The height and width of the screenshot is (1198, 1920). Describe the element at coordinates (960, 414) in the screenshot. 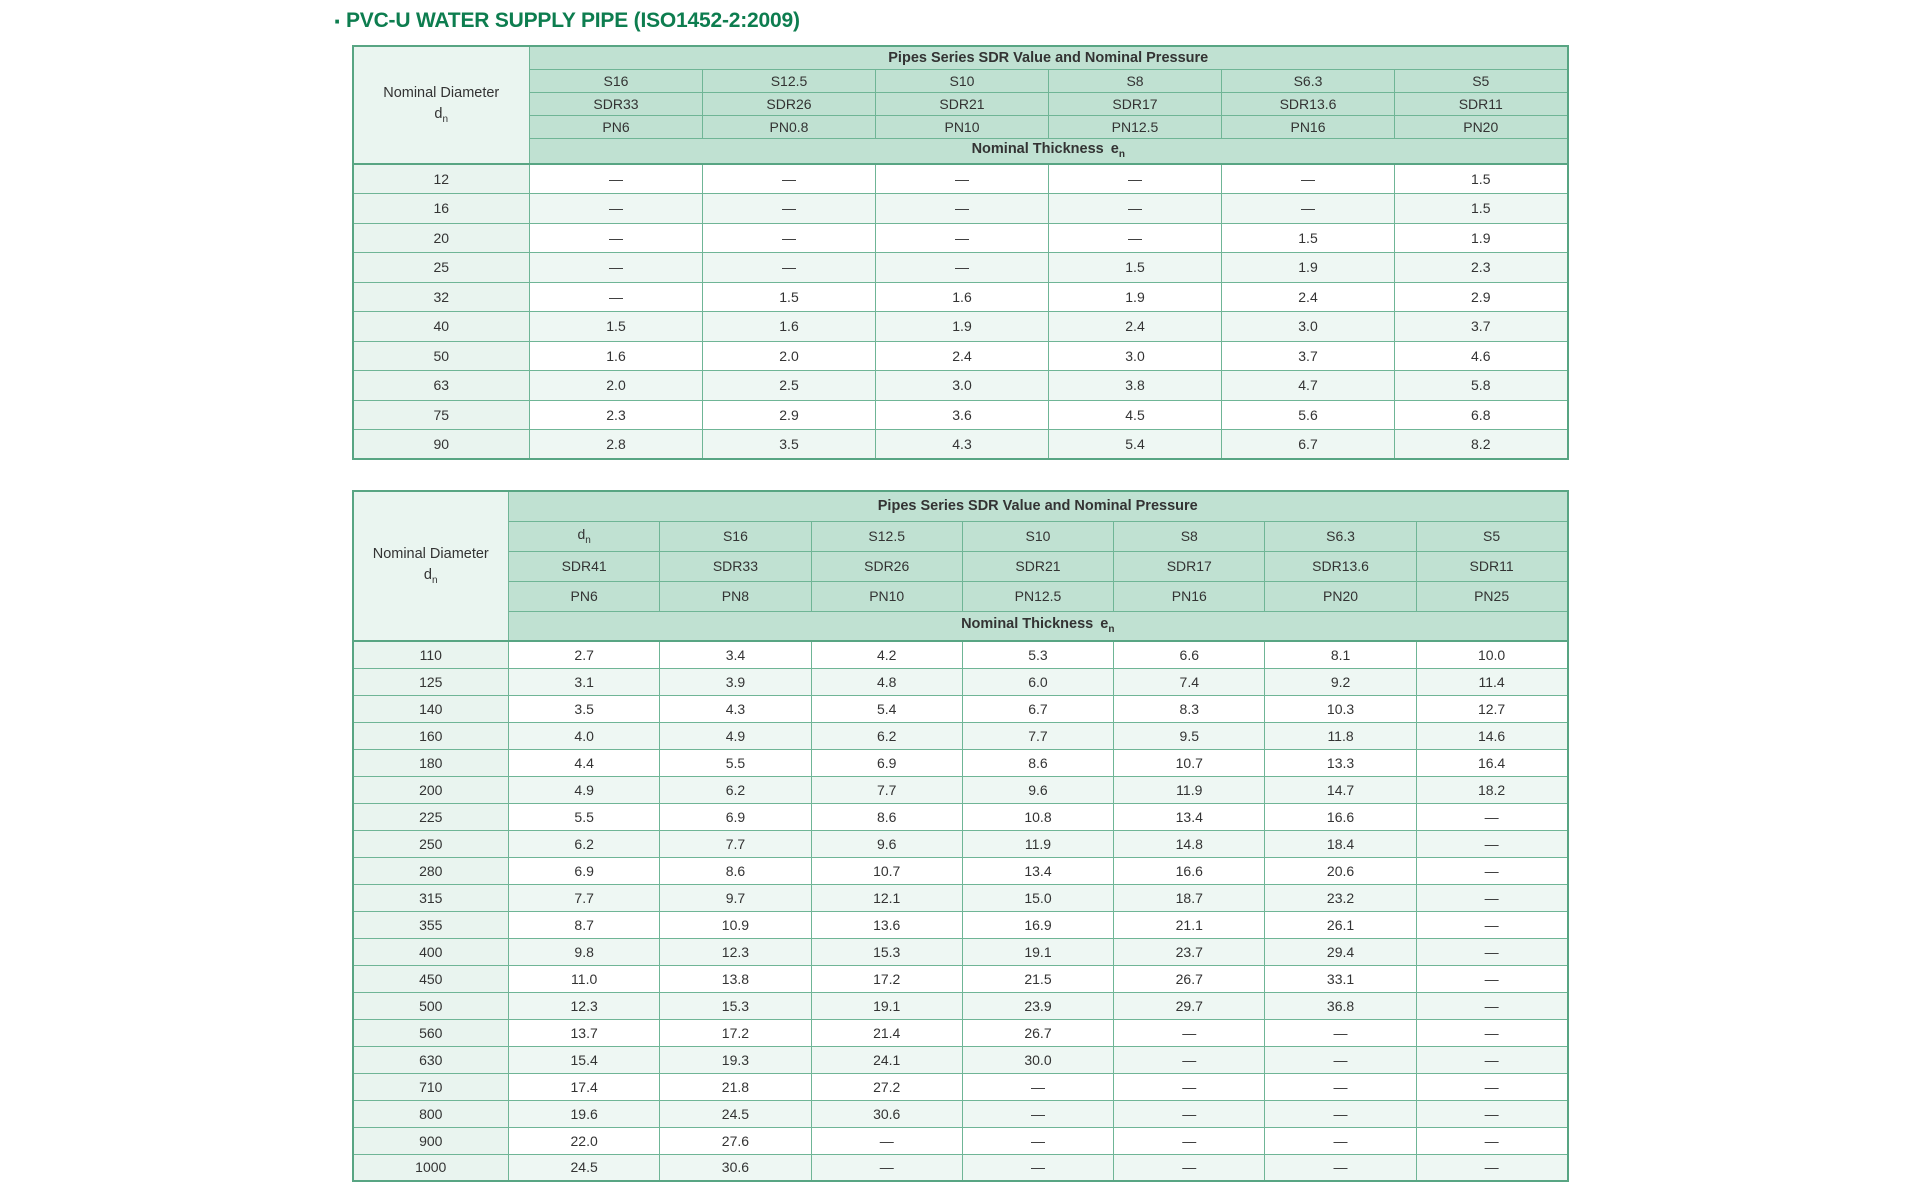

I see `table-row: 75 2.3 2.9 3.6 4.5 5.6 6.8` at that location.